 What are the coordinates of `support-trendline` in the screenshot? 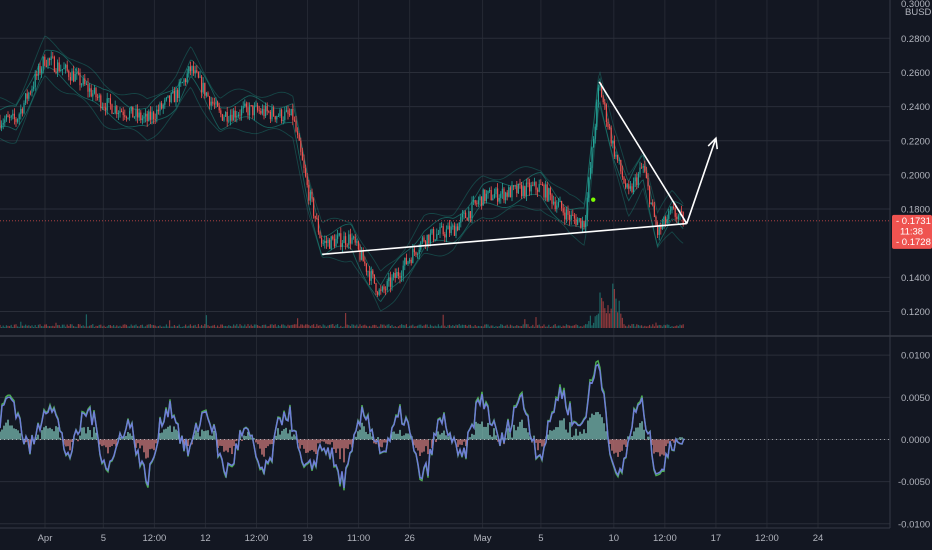 It's located at (504, 239).